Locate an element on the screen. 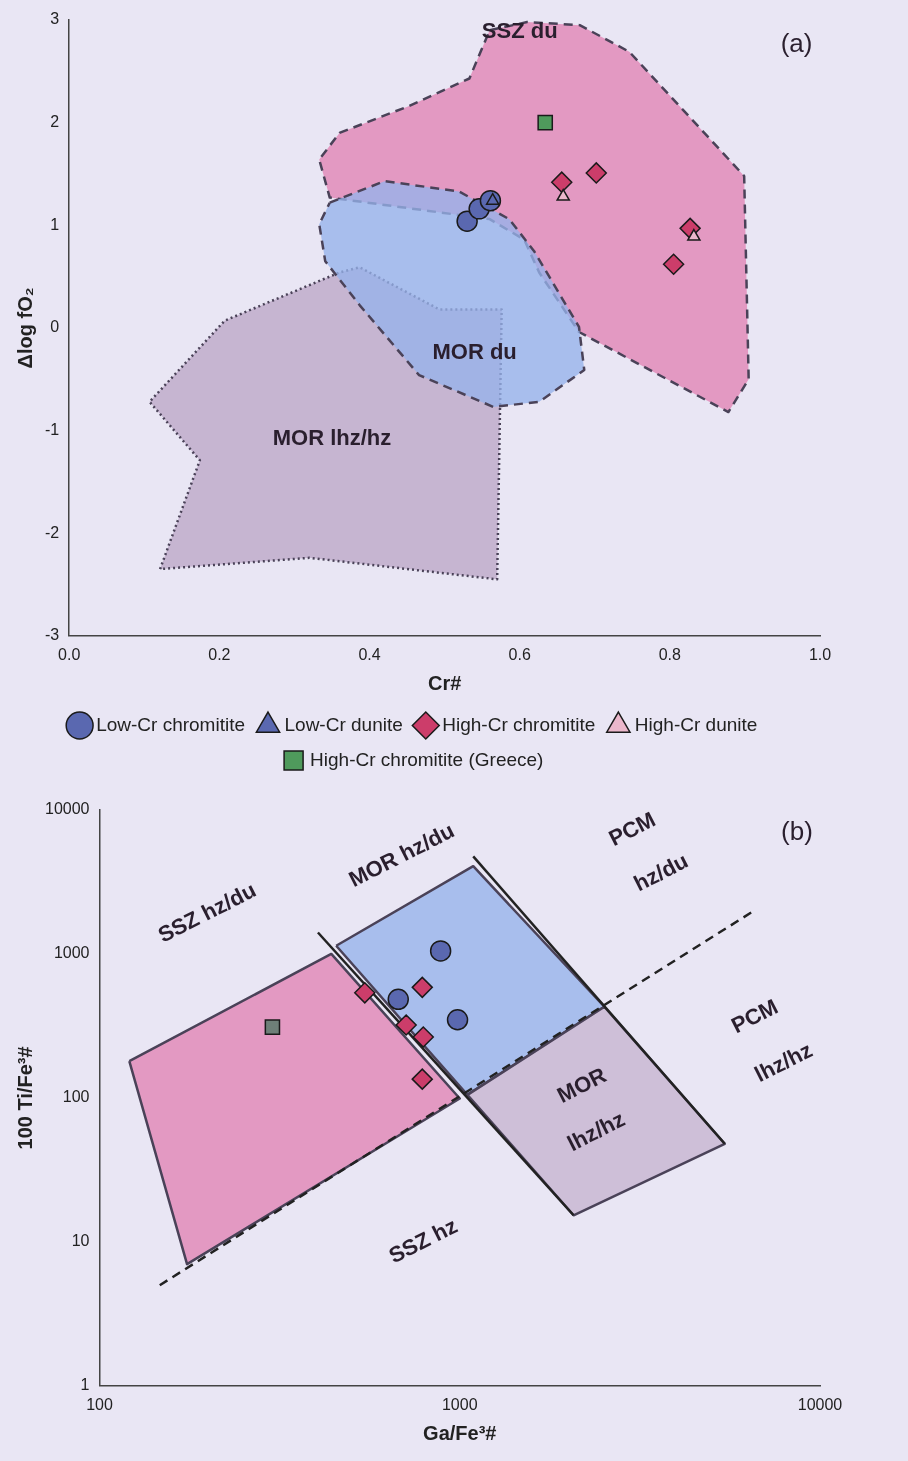 The height and width of the screenshot is (1461, 908). x-tick-label: 100 is located at coordinates (99, 1404).